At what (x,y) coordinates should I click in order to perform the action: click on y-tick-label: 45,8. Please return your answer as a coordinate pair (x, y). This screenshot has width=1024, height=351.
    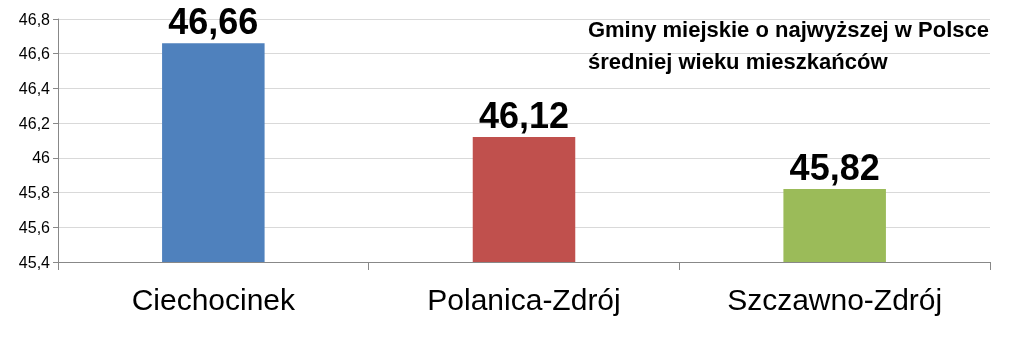
    Looking at the image, I should click on (34, 193).